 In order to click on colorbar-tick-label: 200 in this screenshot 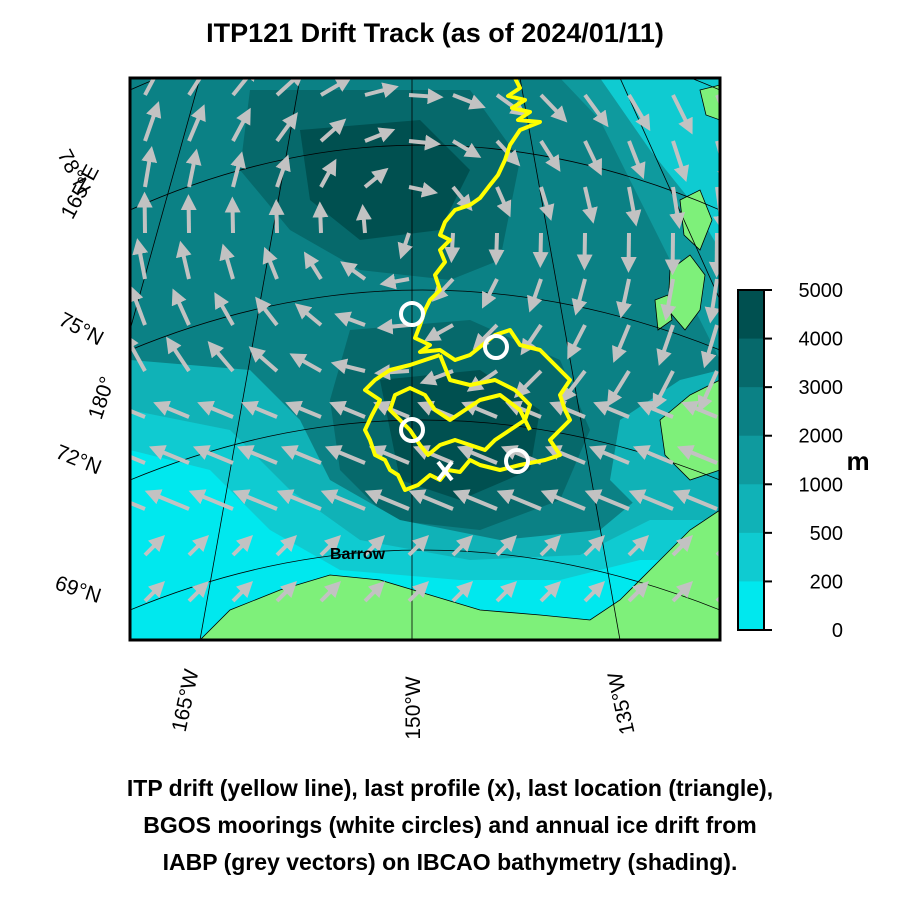, I will do `click(826, 582)`.